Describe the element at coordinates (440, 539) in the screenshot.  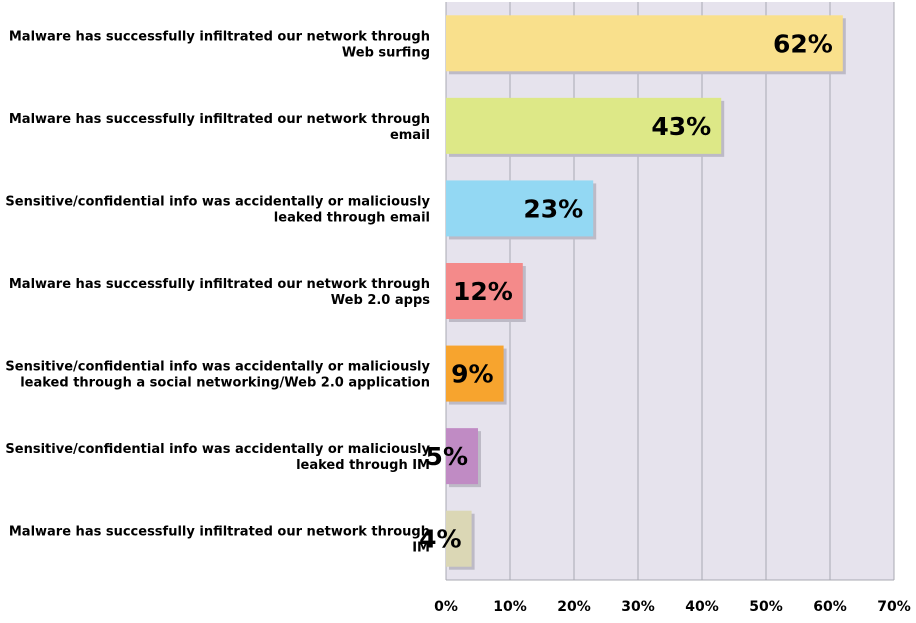
I see `data-label: 4%` at that location.